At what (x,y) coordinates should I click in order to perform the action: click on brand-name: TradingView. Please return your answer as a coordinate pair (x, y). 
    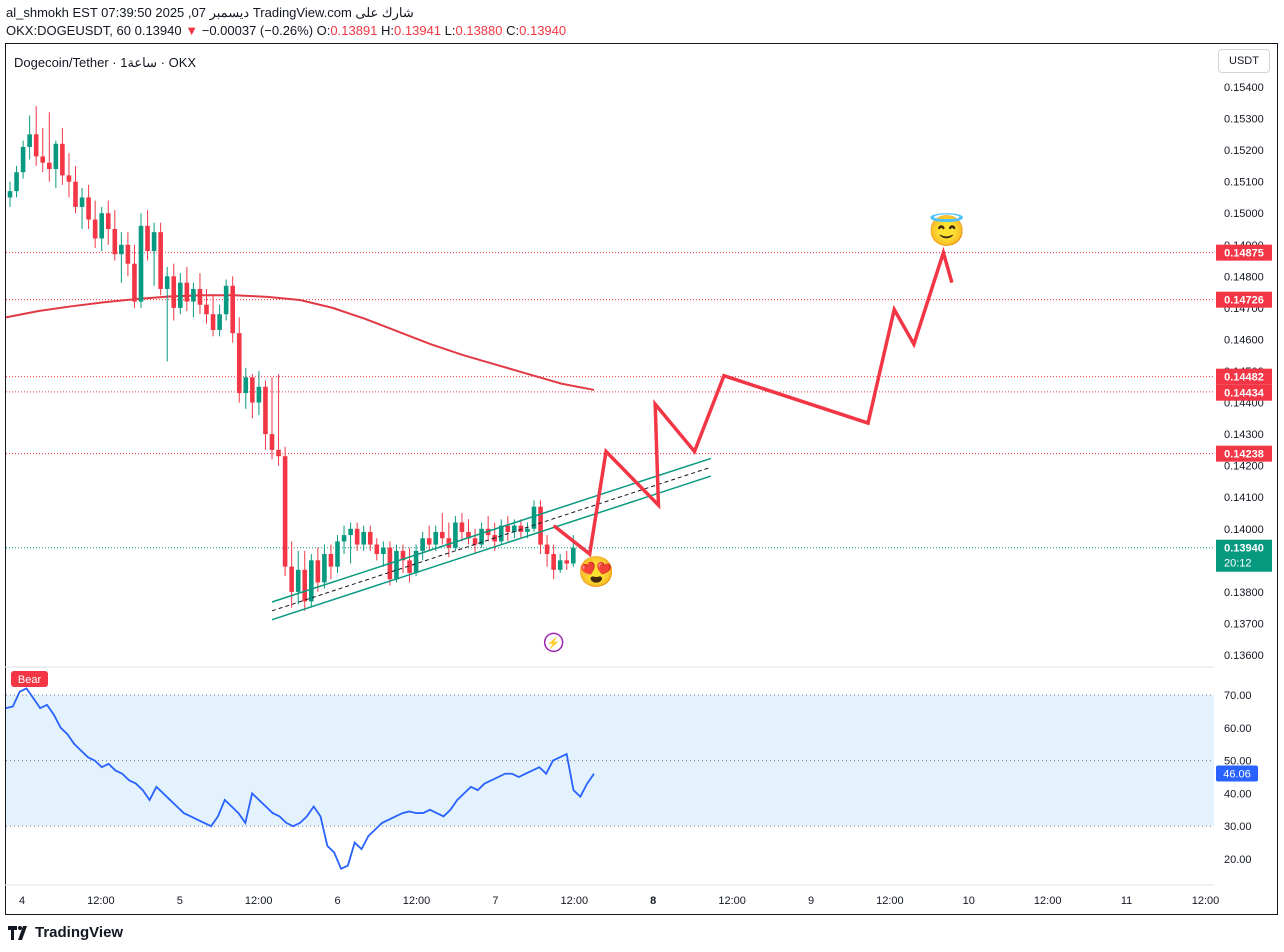
    Looking at the image, I should click on (79, 932).